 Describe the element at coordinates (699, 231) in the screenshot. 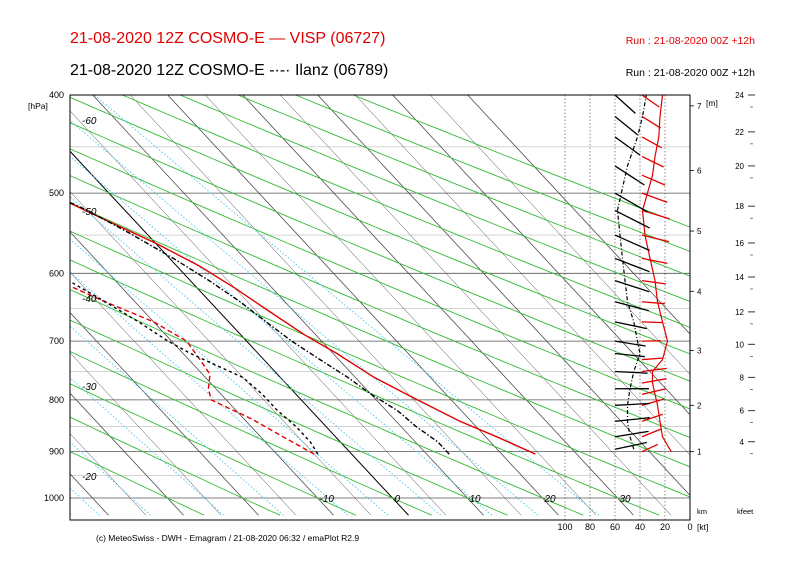

I see `height-km-label: 5` at that location.